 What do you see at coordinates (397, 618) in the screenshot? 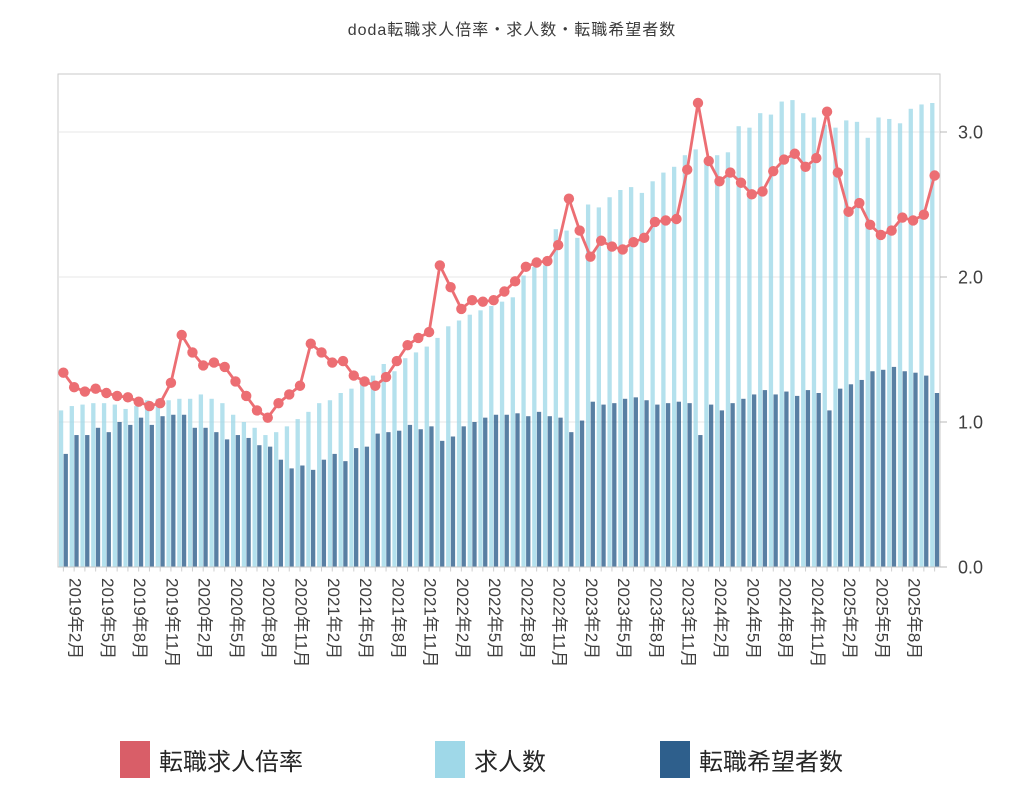
I see `x-tick-label: 2021年8月` at bounding box center [397, 618].